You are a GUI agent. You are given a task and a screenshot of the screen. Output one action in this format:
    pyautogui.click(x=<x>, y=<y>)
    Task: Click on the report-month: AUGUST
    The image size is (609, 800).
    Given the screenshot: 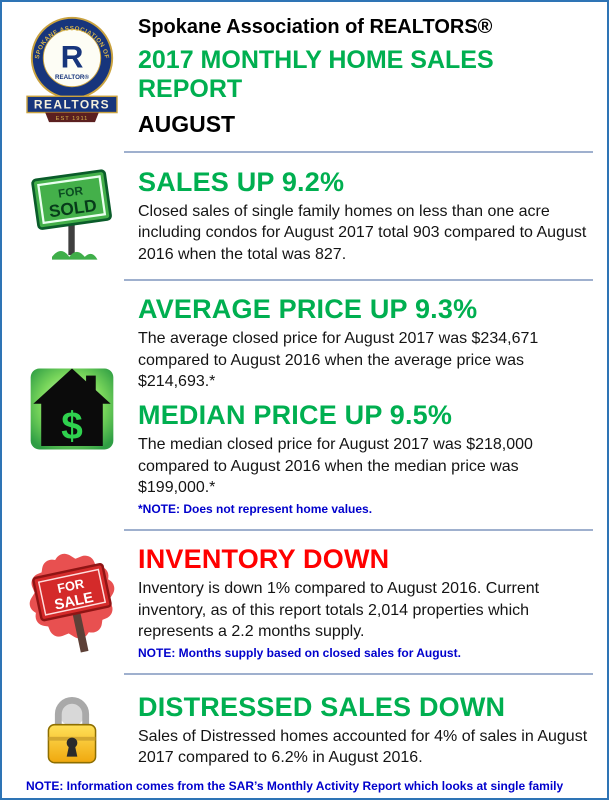 What is the action you would take?
    pyautogui.click(x=187, y=124)
    